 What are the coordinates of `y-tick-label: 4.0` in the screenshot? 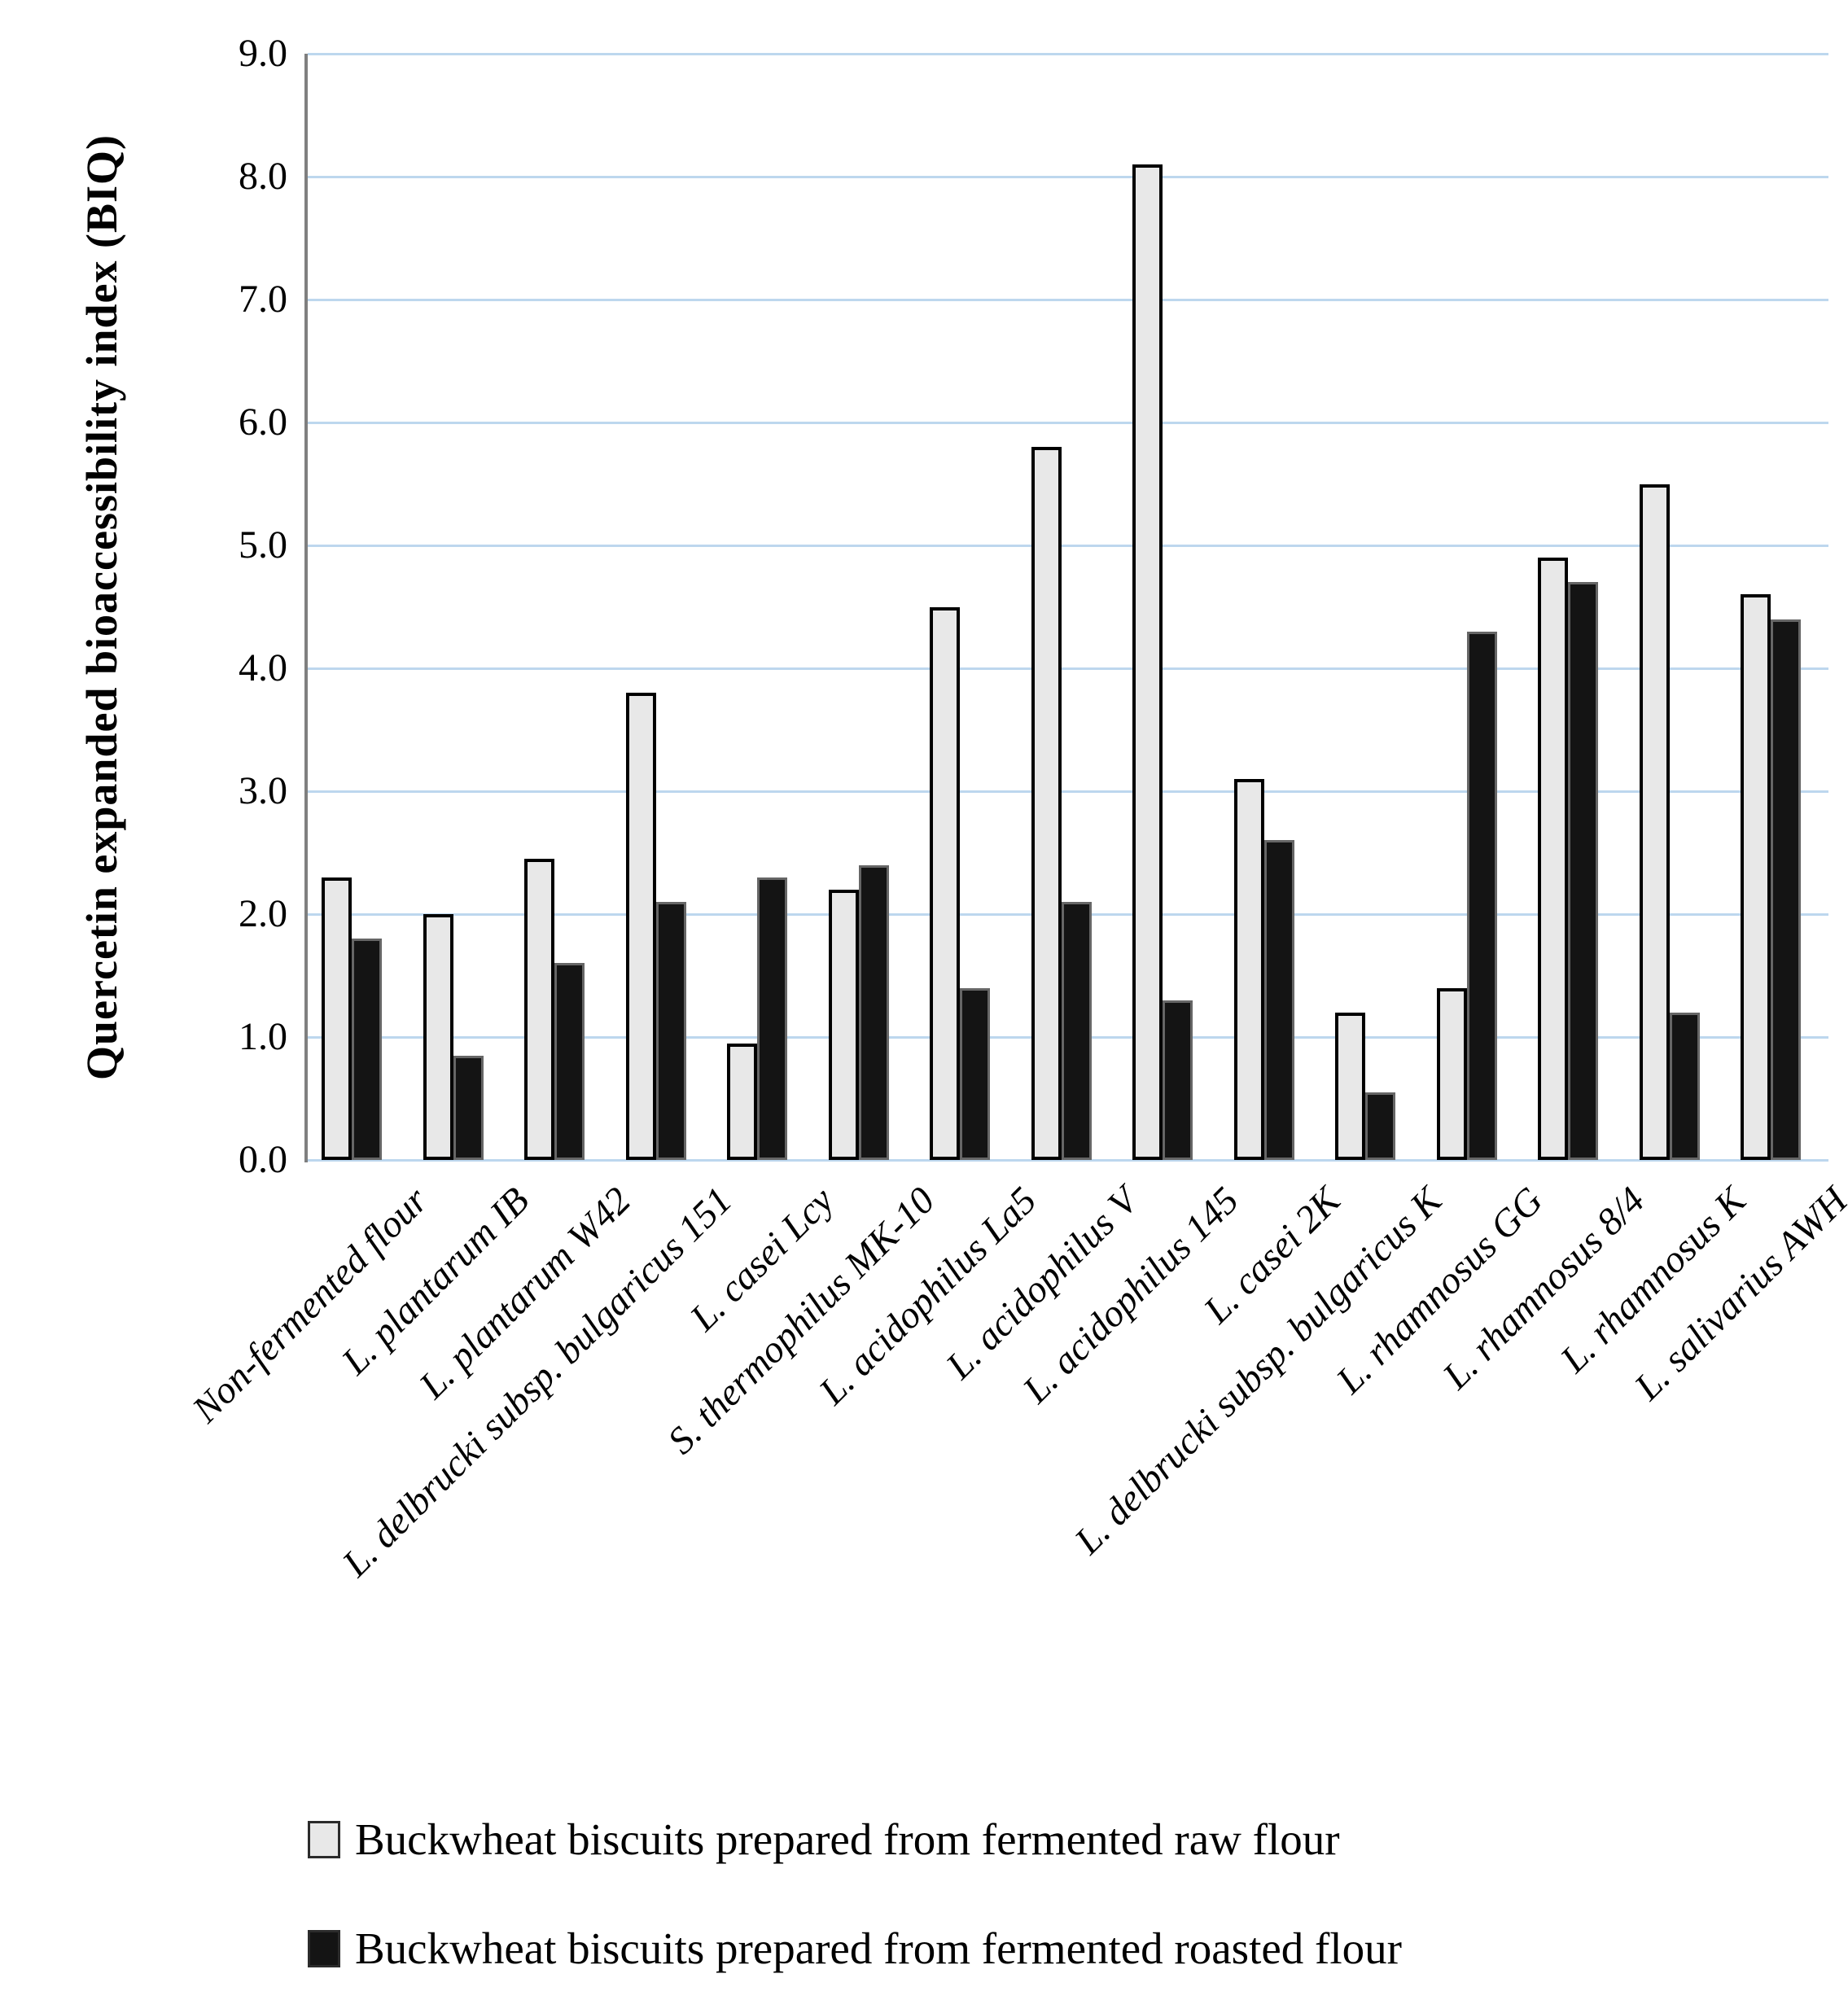 It's located at (263, 667).